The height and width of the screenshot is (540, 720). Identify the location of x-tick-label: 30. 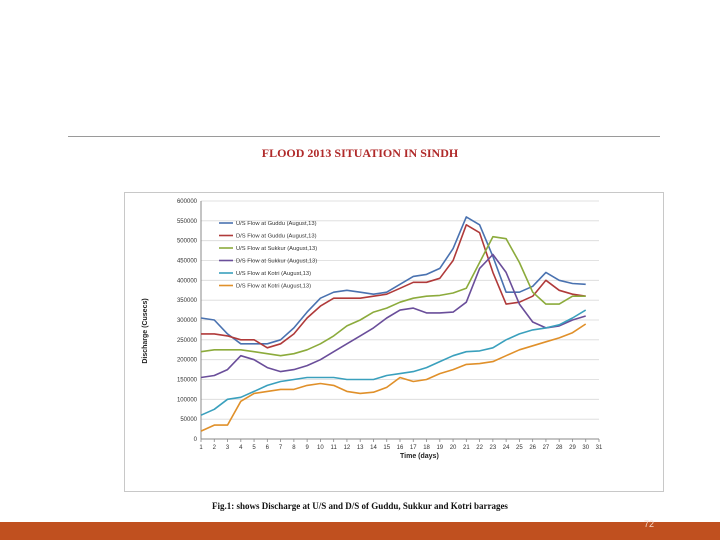
(585, 448).